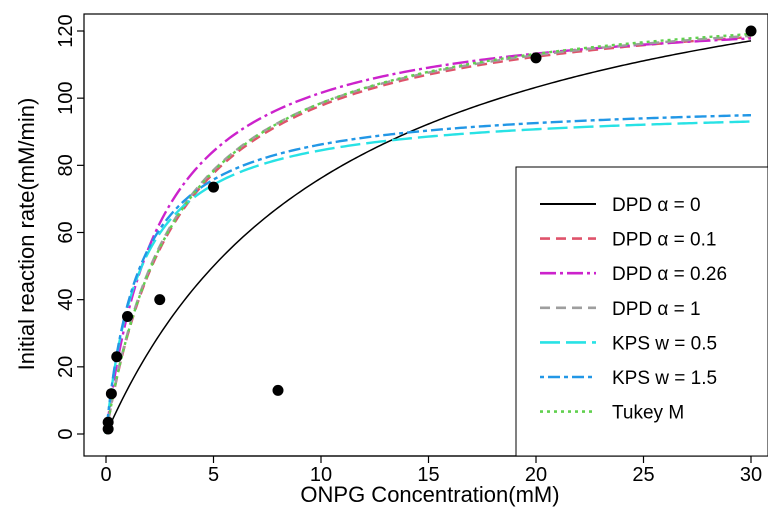 The image size is (768, 510). What do you see at coordinates (66, 433) in the screenshot?
I see `y-tick-label: 0` at bounding box center [66, 433].